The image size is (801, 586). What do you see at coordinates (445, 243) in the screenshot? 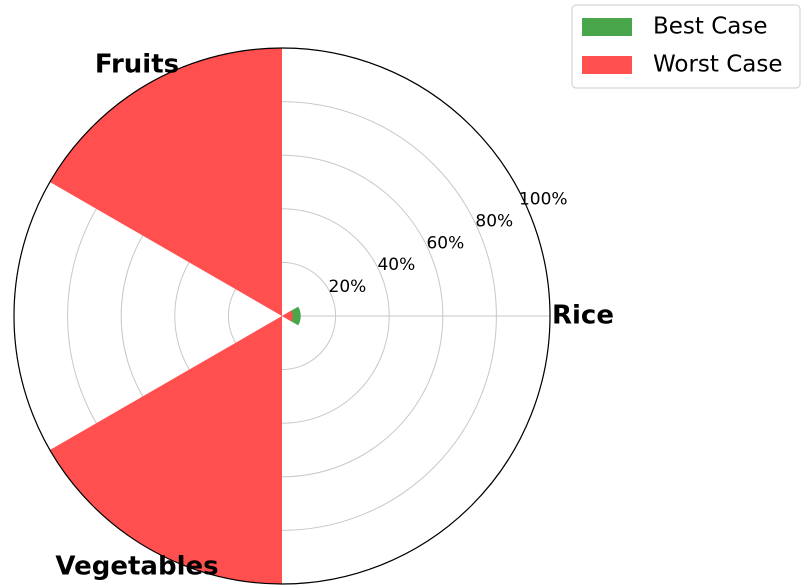
I see `r-tick-label: 60%` at bounding box center [445, 243].